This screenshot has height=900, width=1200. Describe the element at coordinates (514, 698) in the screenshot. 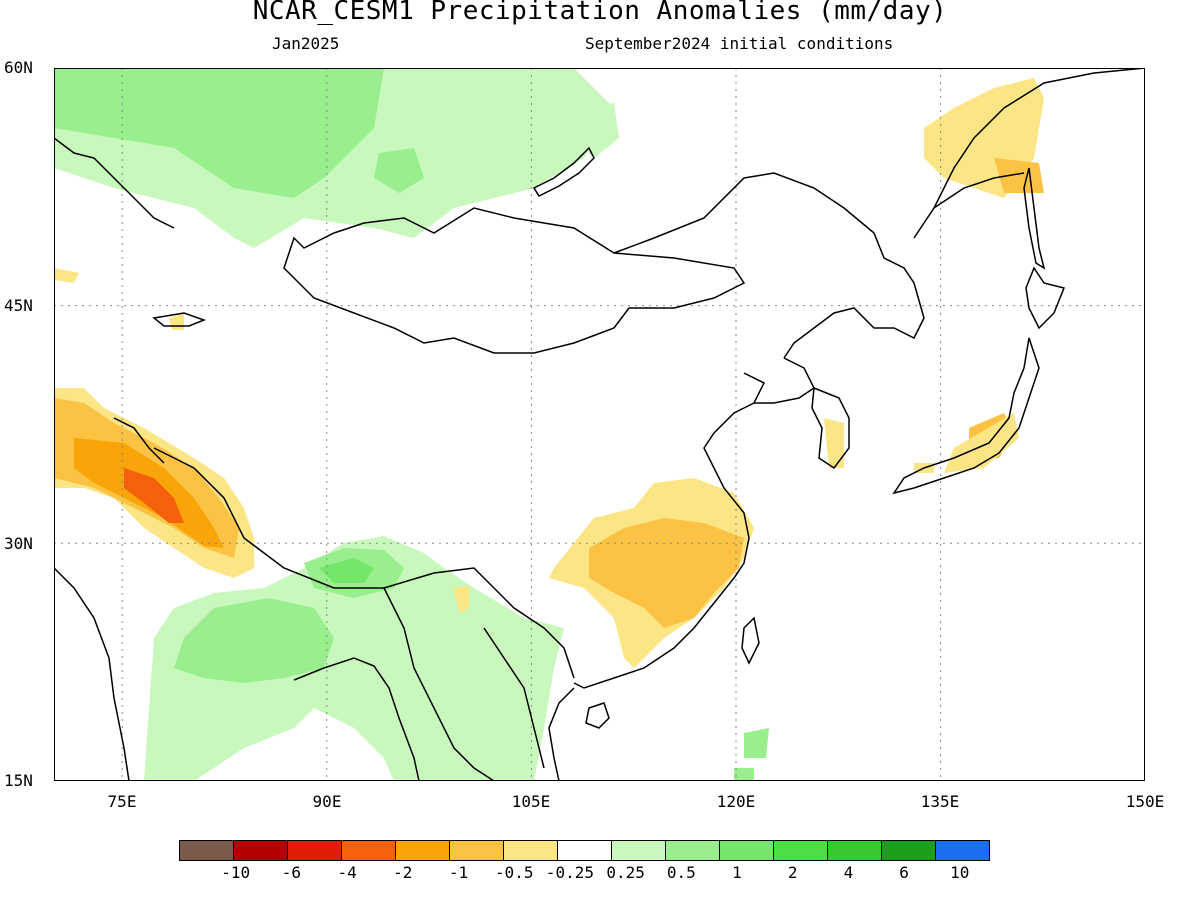

I see `laos-vietnam-border` at that location.